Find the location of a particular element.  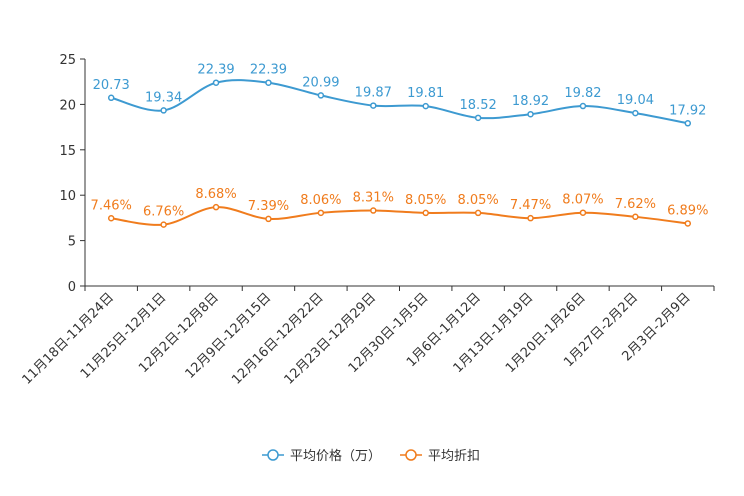

data-label: 19.34 is located at coordinates (163, 97).